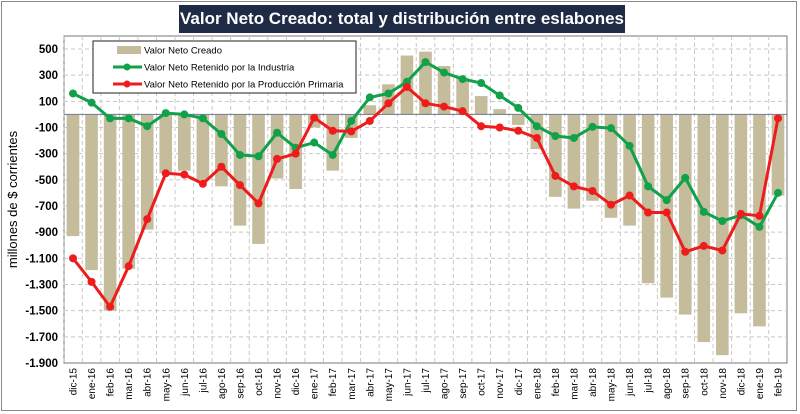  What do you see at coordinates (500, 383) in the screenshot?
I see `x-tick-label: nov-17` at bounding box center [500, 383].